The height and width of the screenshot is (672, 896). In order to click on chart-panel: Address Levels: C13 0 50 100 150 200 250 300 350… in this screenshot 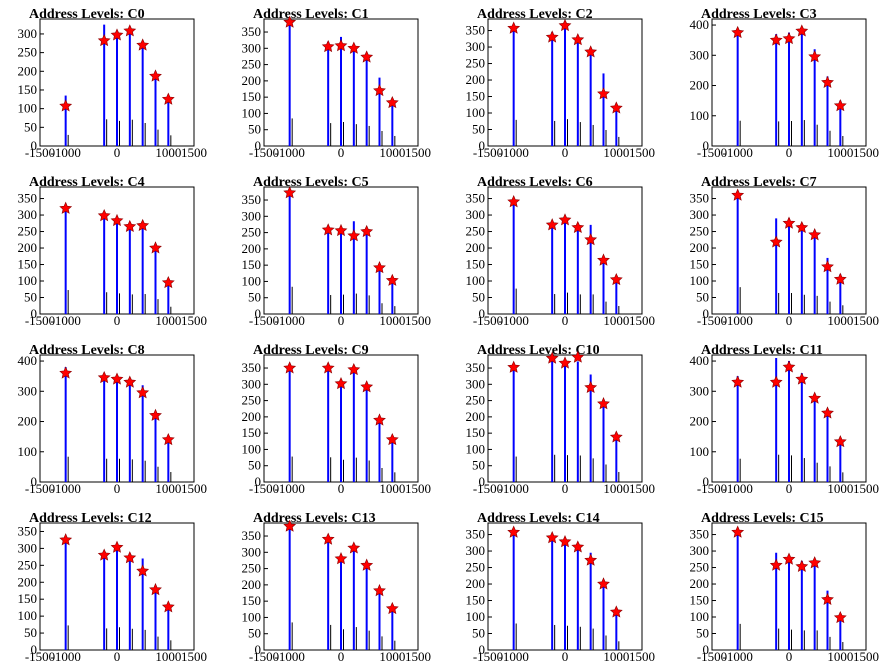, I will do `click(336, 588)`.